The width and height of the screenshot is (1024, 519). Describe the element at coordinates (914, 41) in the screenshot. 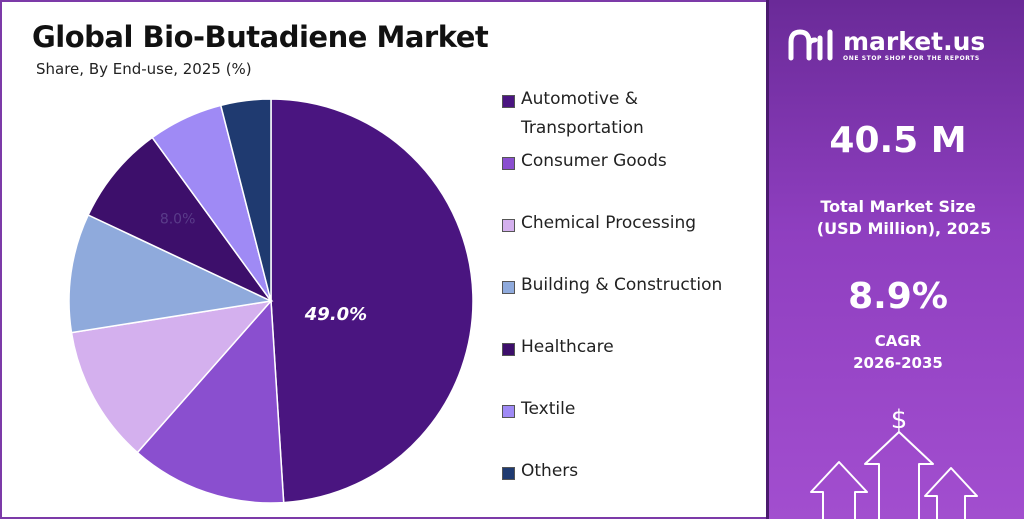

I see `brand-name: market.us` at that location.